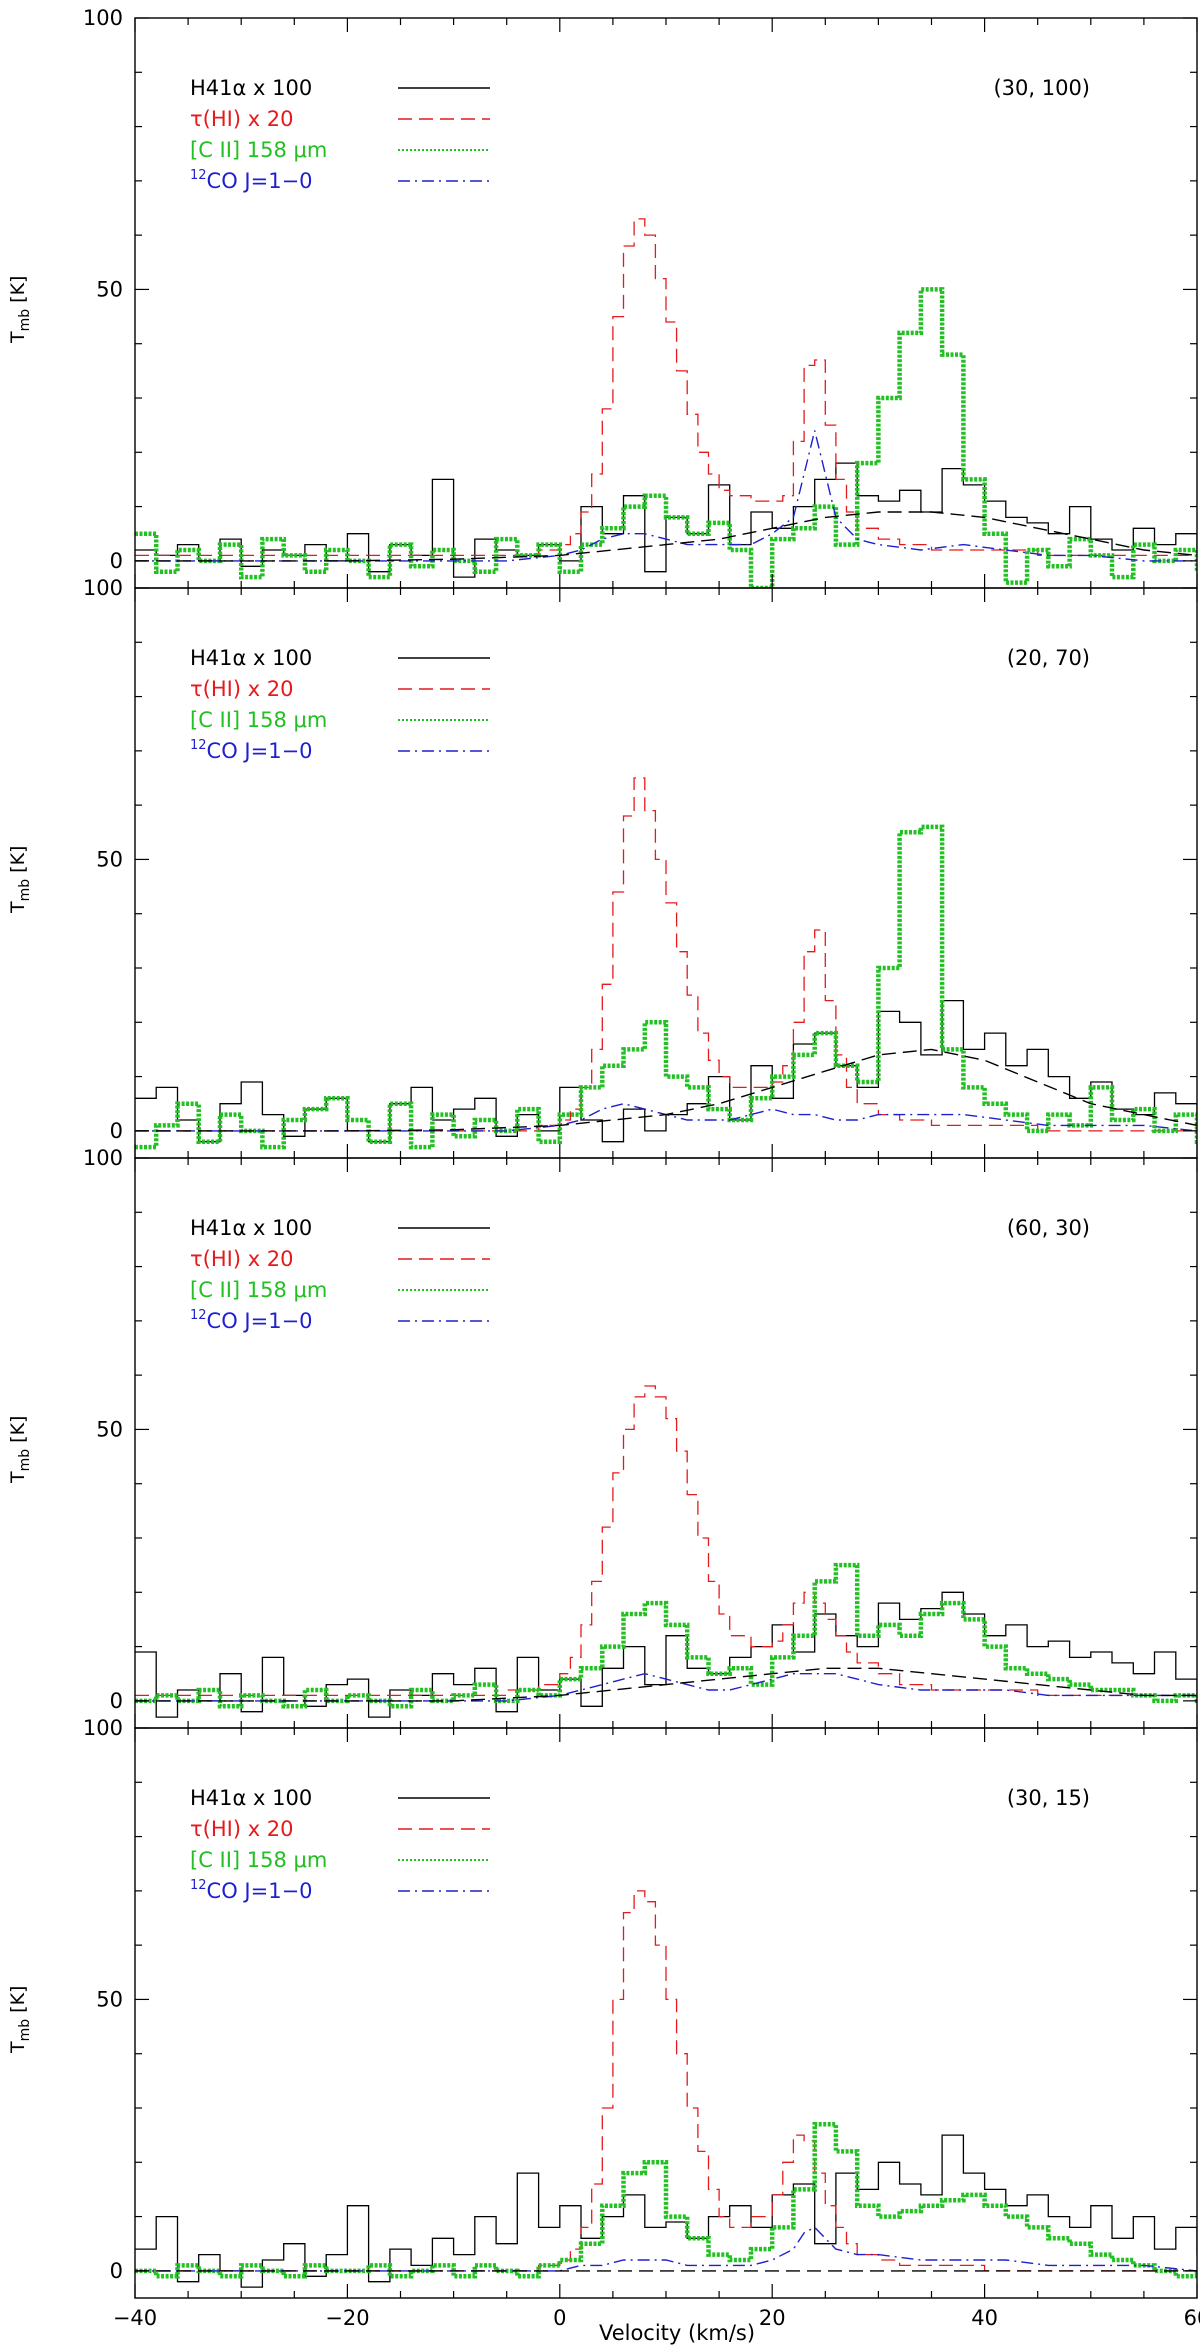  Describe the element at coordinates (559, 2318) in the screenshot. I see `x-tick-label: 0` at that location.